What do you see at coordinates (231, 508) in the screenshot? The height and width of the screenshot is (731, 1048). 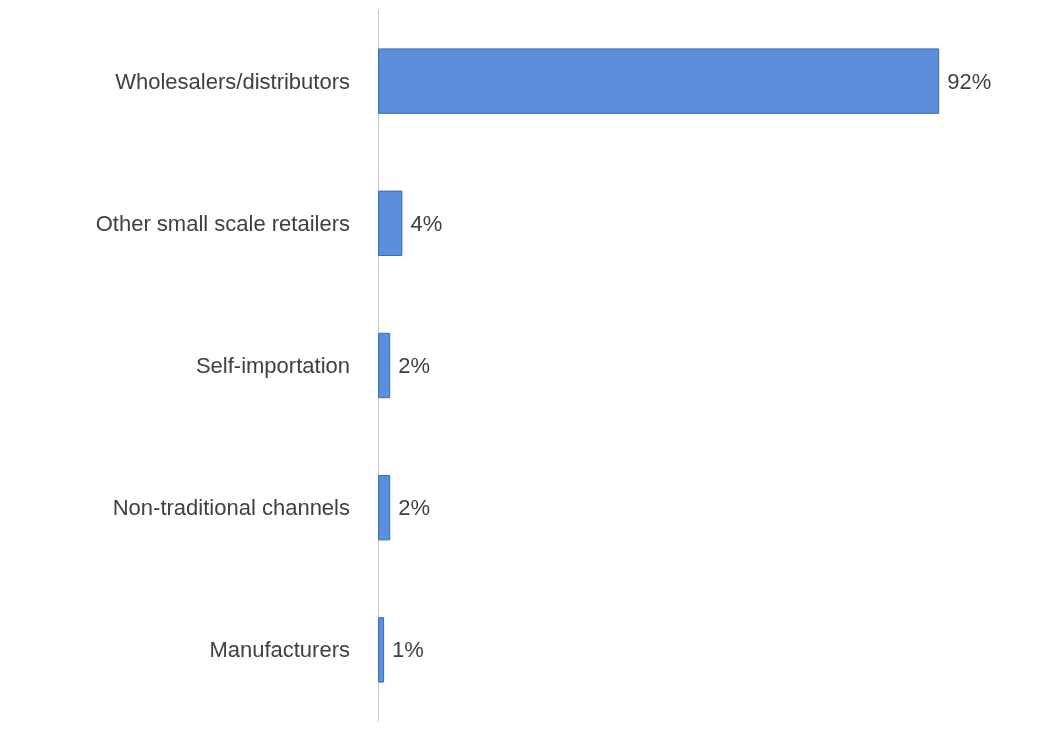 I see `y-tick-label: Non-traditional channels` at bounding box center [231, 508].